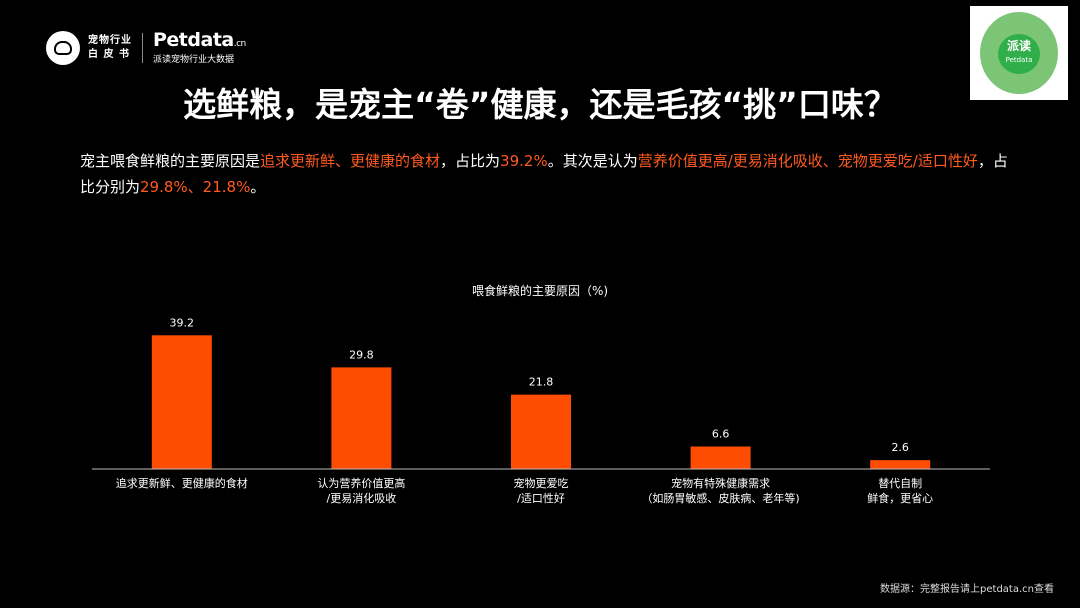  I want to click on qr-code: 派读 Petdata, so click(1019, 53).